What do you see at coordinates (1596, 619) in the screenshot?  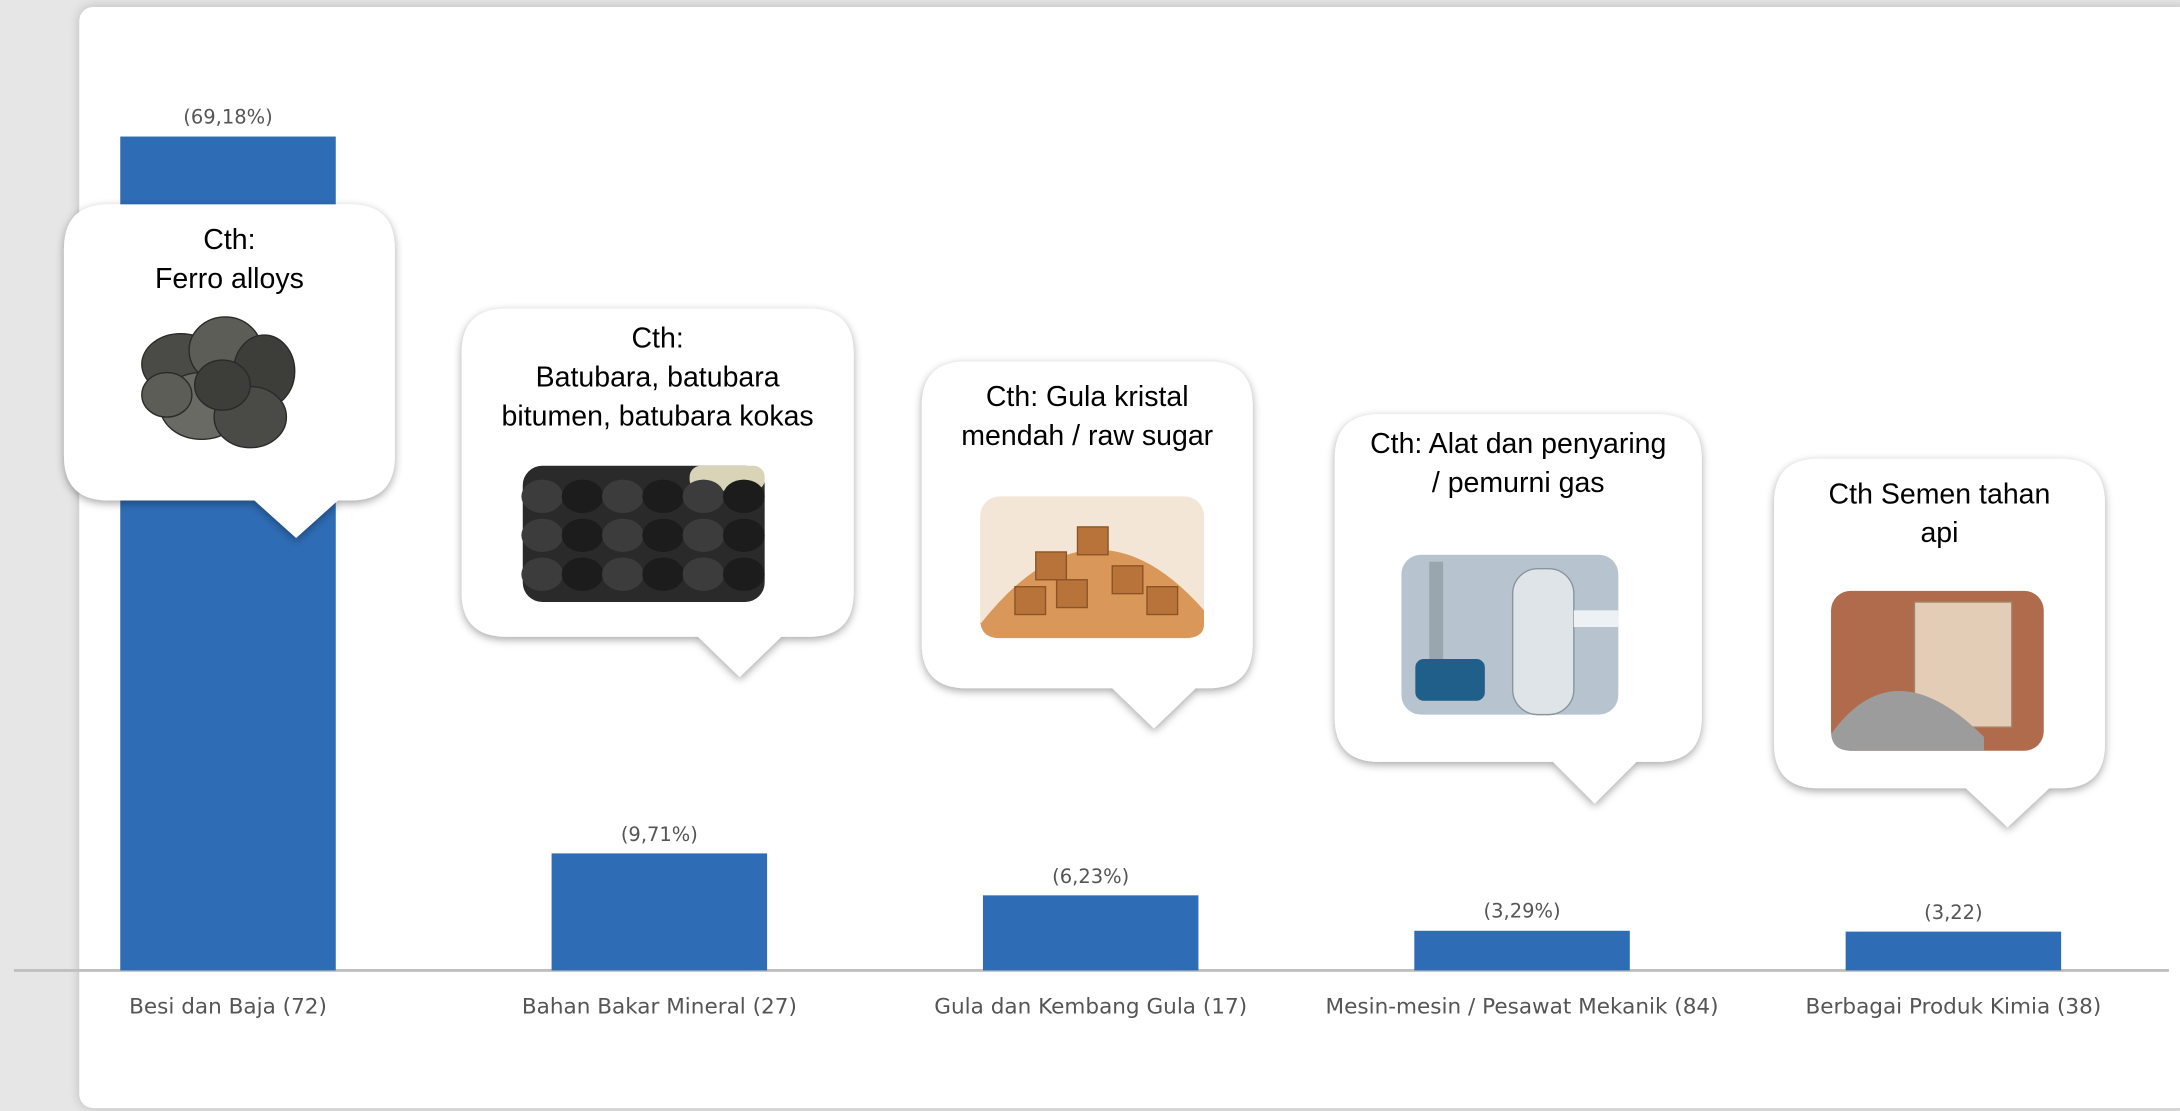 I see `rail` at bounding box center [1596, 619].